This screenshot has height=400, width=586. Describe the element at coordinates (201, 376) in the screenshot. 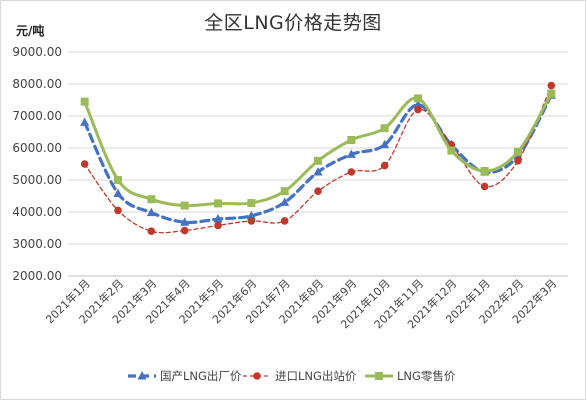

I see `legend-label: 国产LNG出厂价` at that location.